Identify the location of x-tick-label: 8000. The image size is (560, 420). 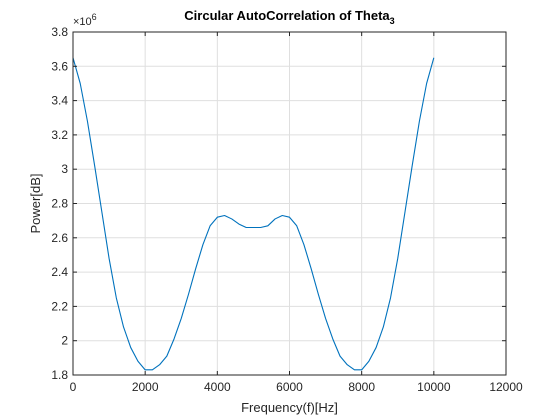
(361, 387).